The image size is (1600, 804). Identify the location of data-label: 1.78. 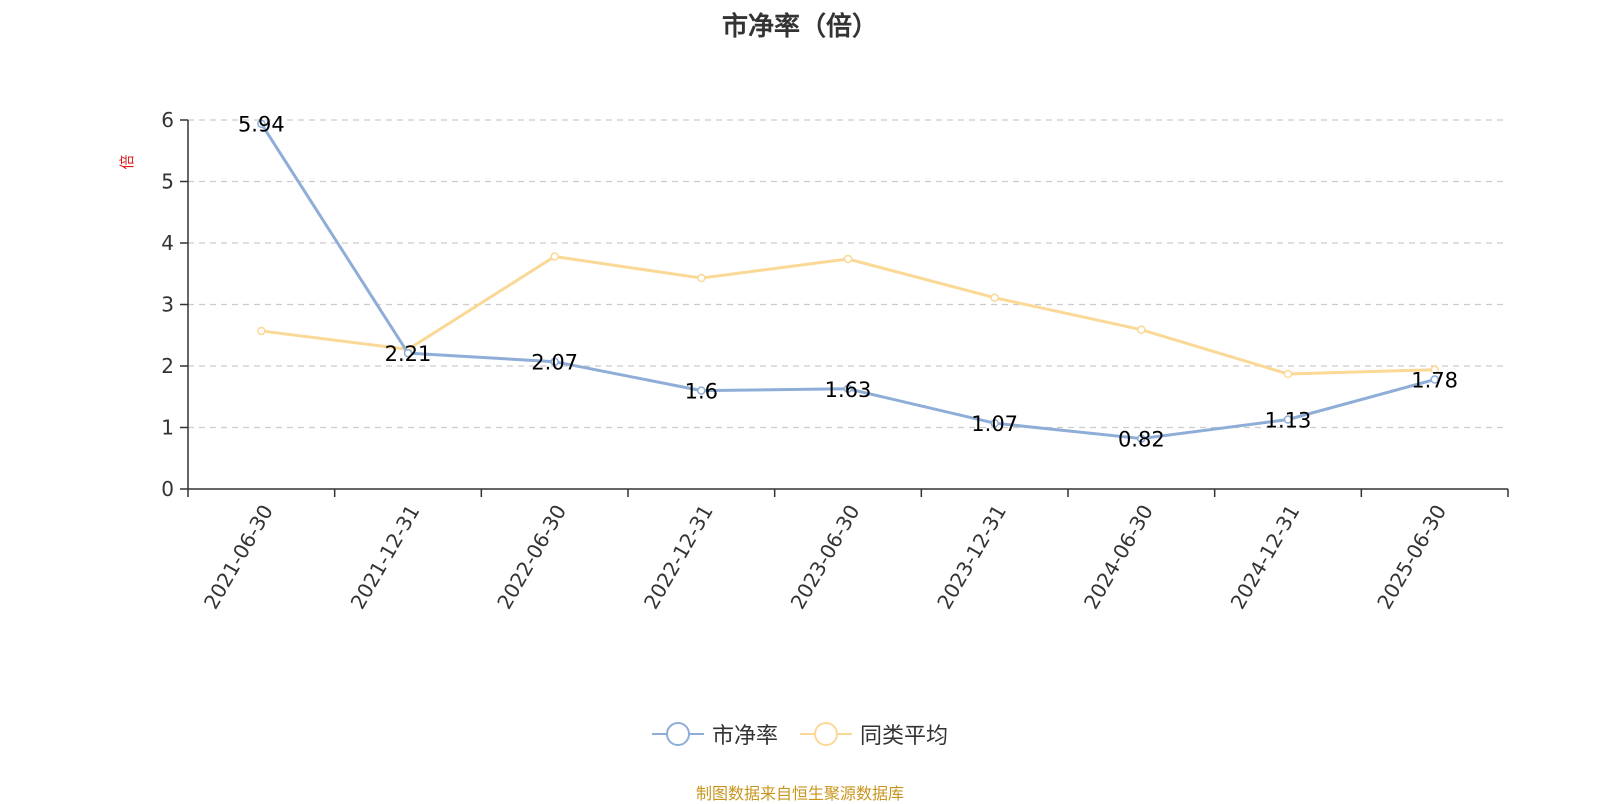
(1434, 381).